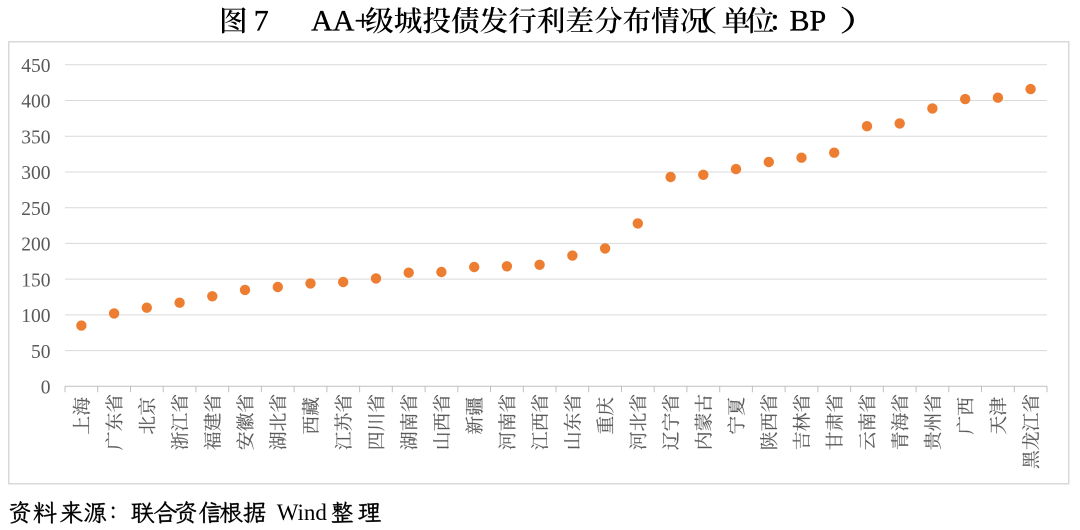 This screenshot has height=530, width=1080. What do you see at coordinates (35, 173) in the screenshot?
I see `svg-text: 300` at bounding box center [35, 173].